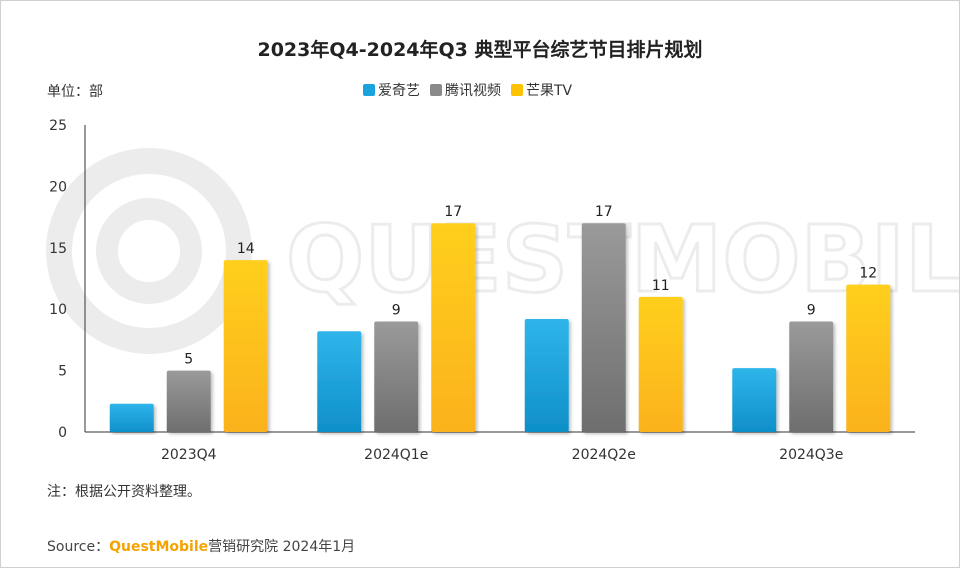 This screenshot has width=960, height=568. I want to click on note: 注：根据公开资料整理。, so click(124, 492).